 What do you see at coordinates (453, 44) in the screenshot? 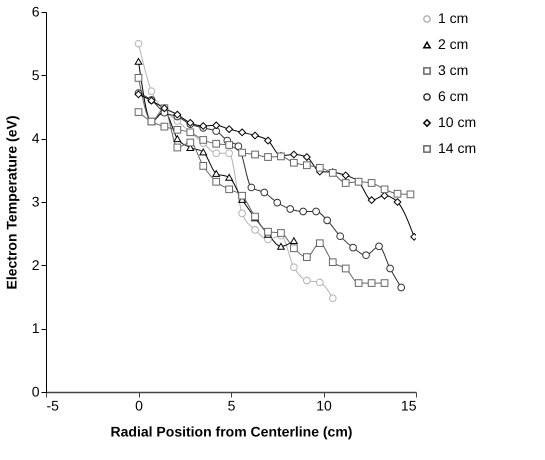
I see `legend-label: 2 cm` at bounding box center [453, 44].